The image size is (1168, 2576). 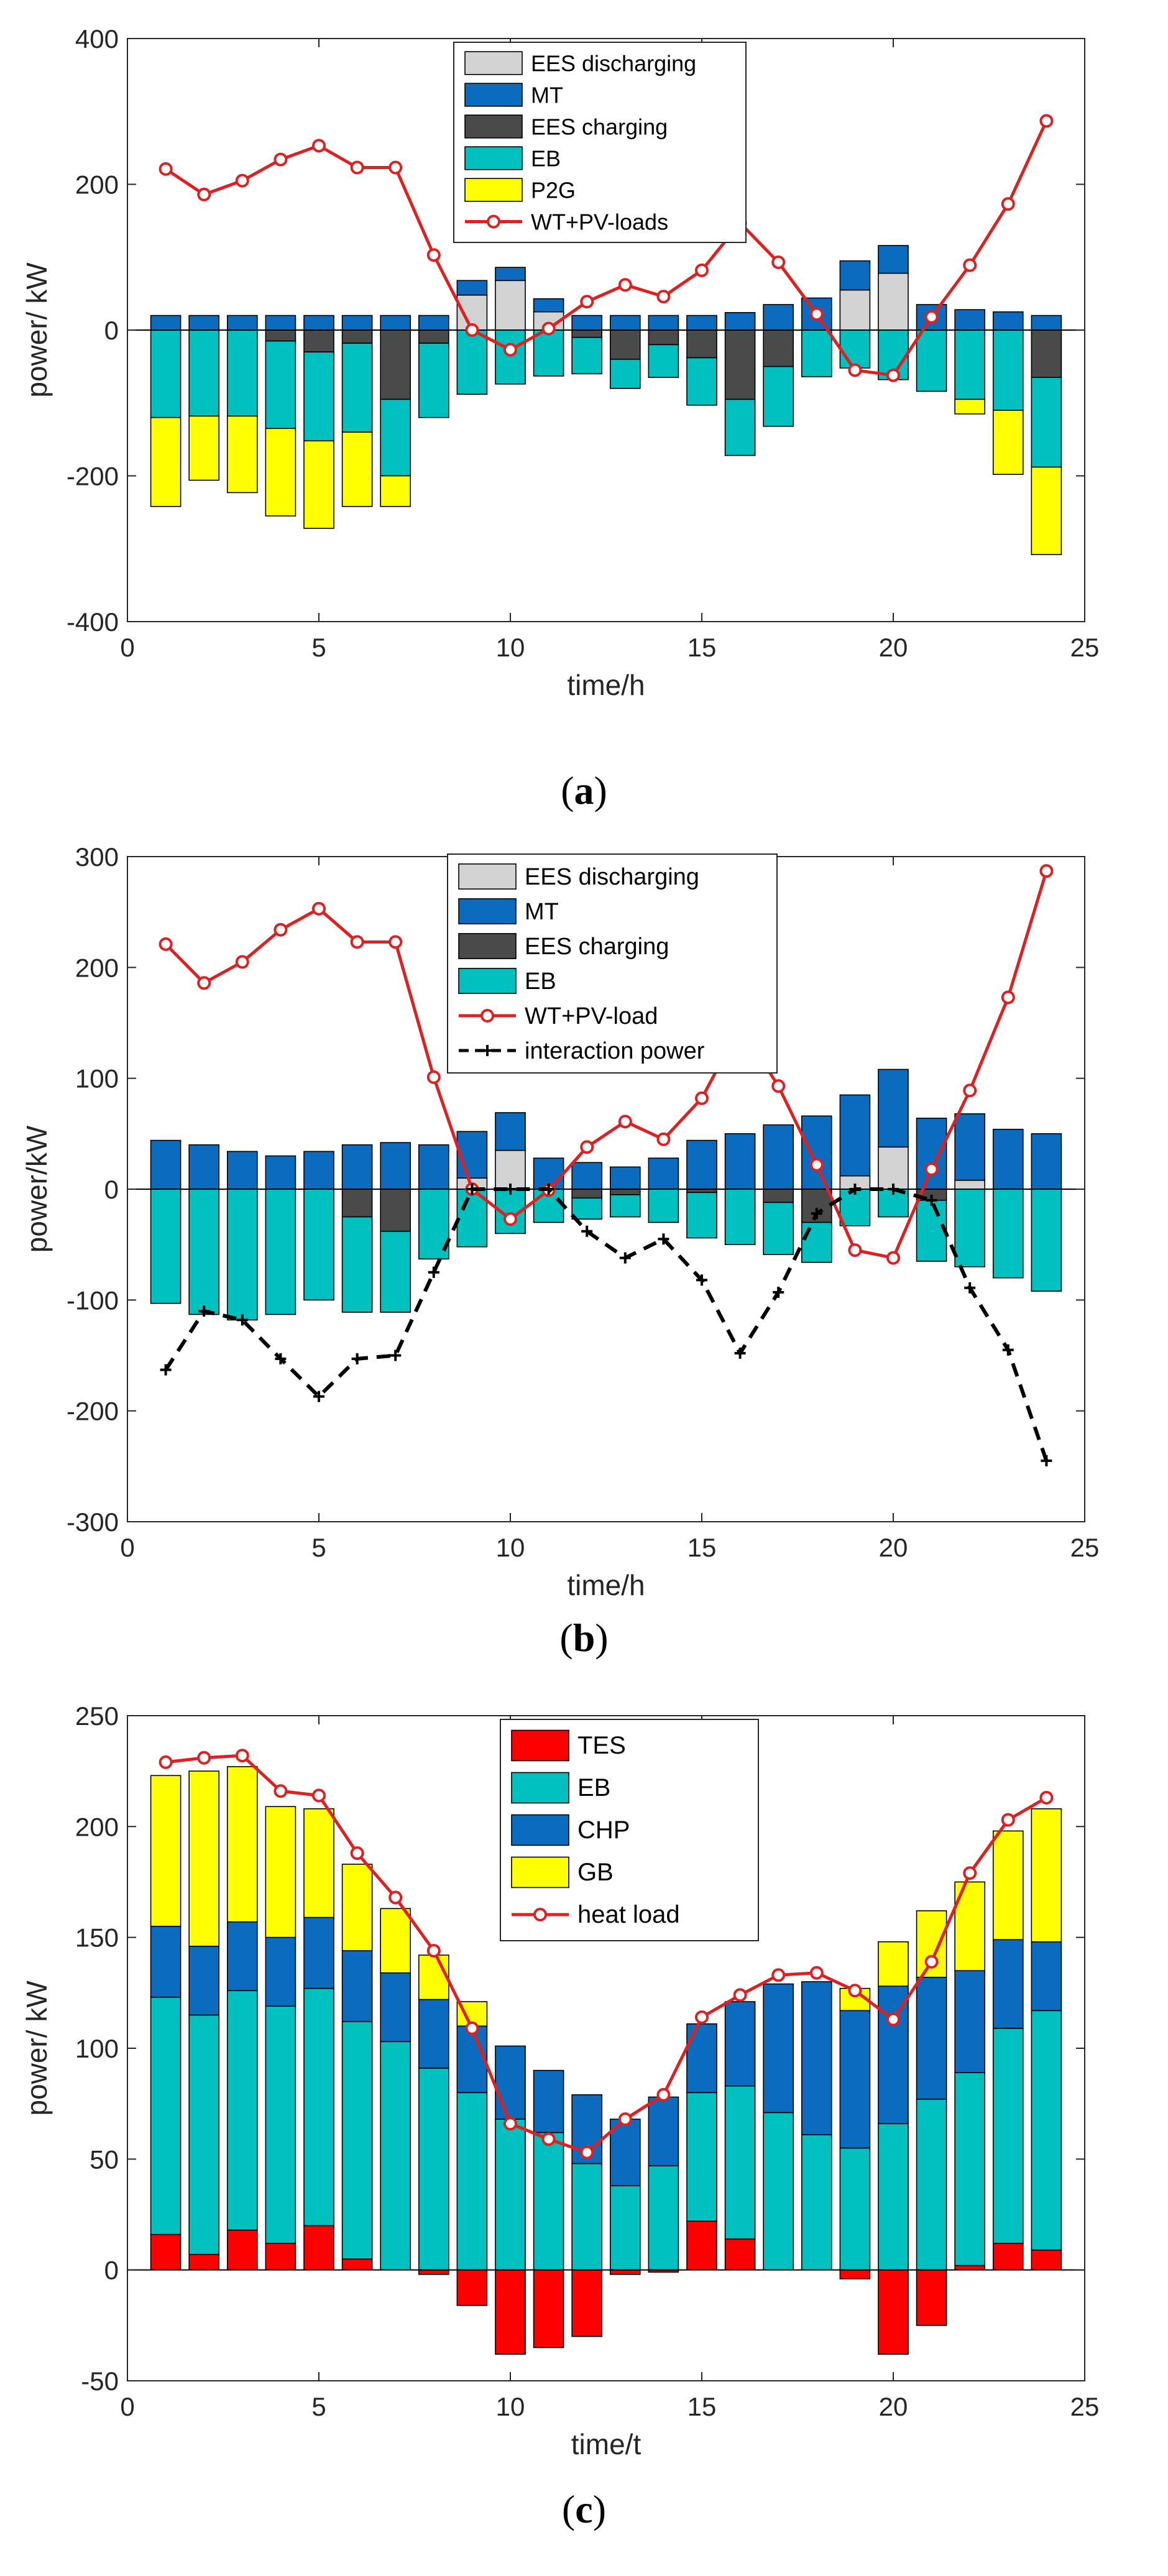 What do you see at coordinates (894, 2406) in the screenshot?
I see `x-tick-label-20: 20` at bounding box center [894, 2406].